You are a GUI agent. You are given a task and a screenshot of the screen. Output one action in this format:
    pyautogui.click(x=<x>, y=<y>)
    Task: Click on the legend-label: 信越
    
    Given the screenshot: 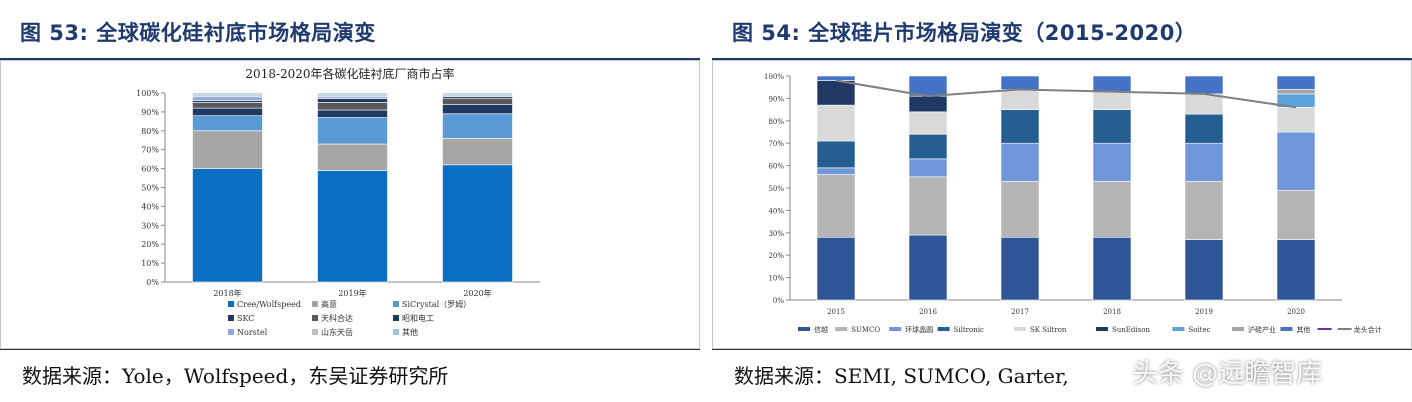 What is the action you would take?
    pyautogui.click(x=821, y=329)
    